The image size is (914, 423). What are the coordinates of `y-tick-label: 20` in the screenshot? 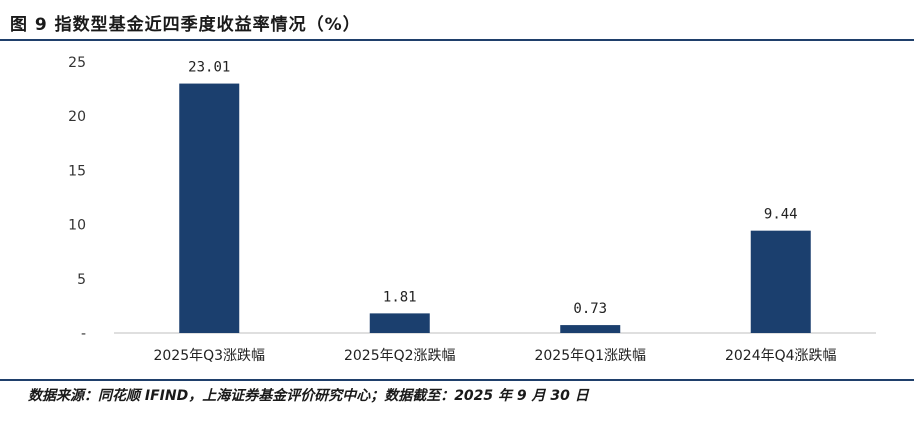 It's located at (77, 117).